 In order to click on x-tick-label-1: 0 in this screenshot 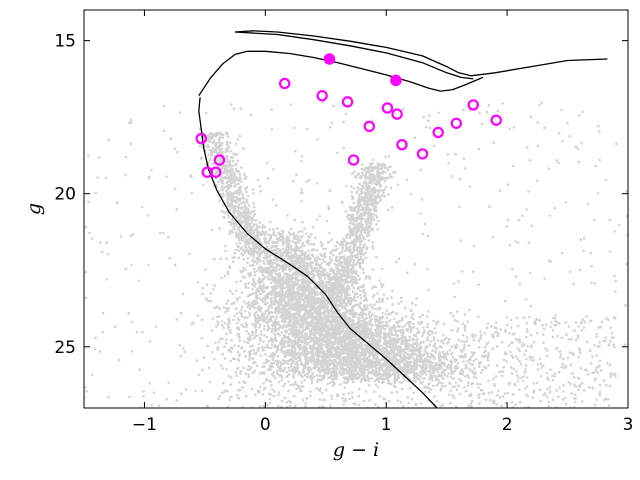, I will do `click(265, 425)`.